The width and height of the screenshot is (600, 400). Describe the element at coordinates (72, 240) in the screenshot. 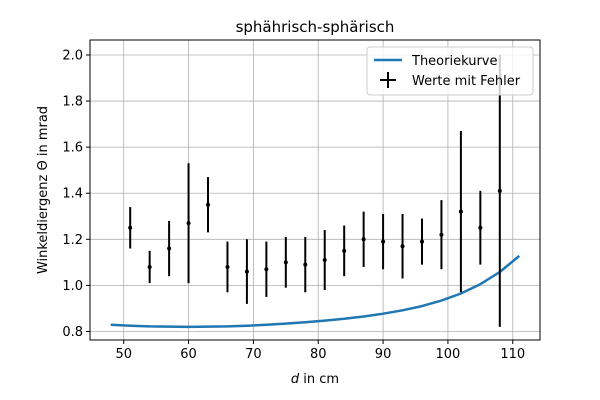

I see `y-tick-label: 1.2` at that location.